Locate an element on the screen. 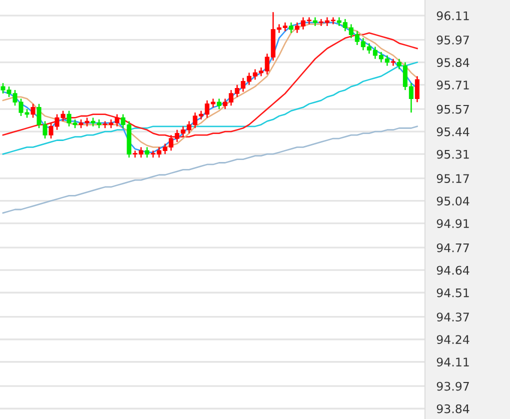 The width and height of the screenshot is (510, 419). y-tick-label: 94.11 is located at coordinates (452, 362).